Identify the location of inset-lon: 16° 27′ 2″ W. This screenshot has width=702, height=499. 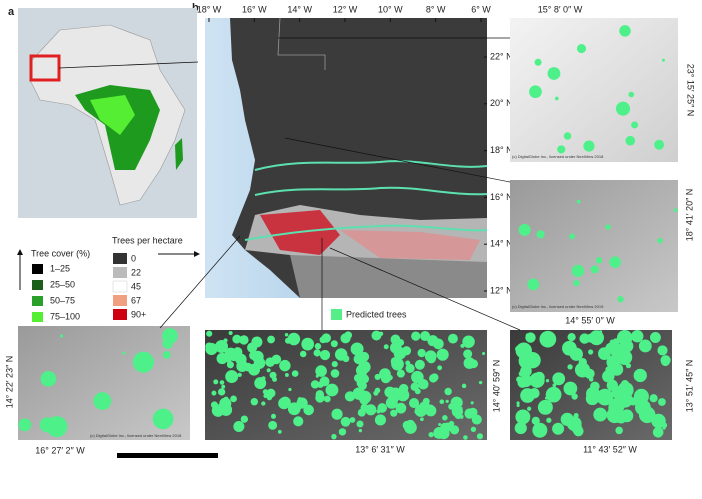
(60, 450).